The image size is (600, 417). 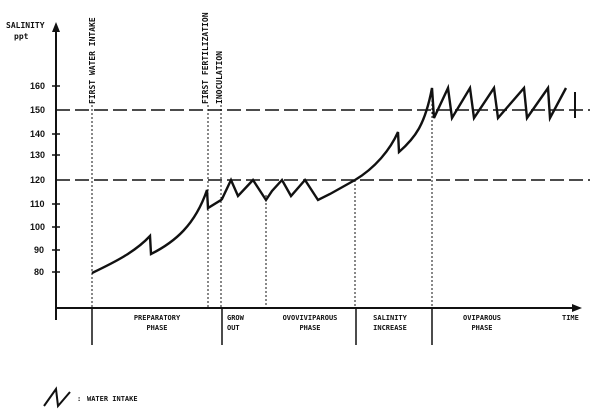 What do you see at coordinates (156, 328) in the screenshot?
I see `phase-preparatory-l2: PHASE` at bounding box center [156, 328].